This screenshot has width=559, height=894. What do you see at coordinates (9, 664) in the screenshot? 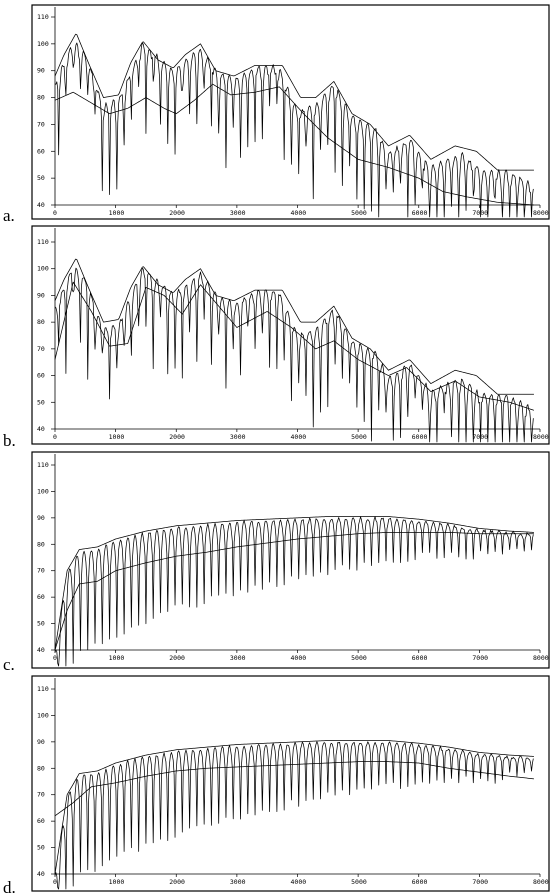
I see `panel-label: c.` at bounding box center [9, 664].